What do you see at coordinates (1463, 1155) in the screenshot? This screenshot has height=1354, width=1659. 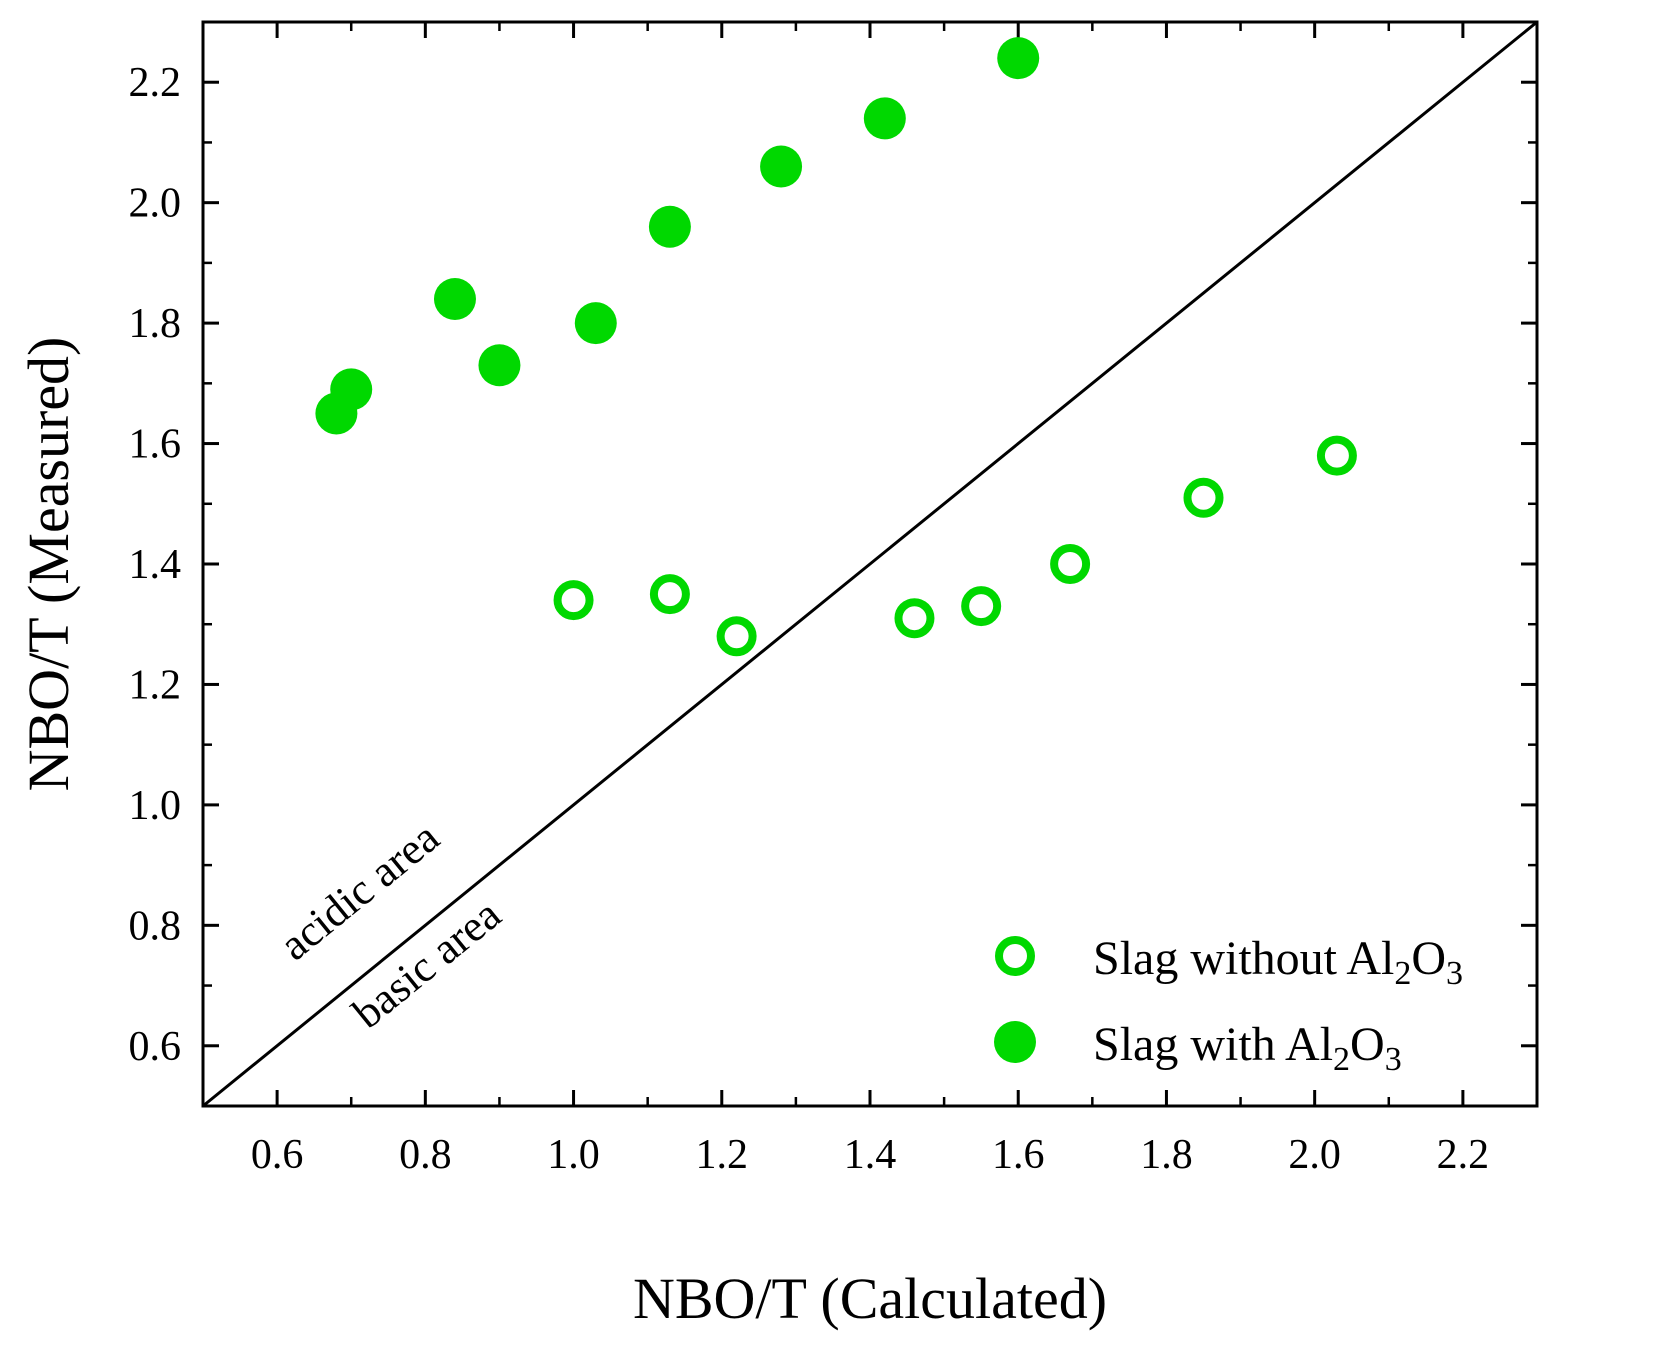 I see `x-tick-label: 2.2` at bounding box center [1463, 1155].